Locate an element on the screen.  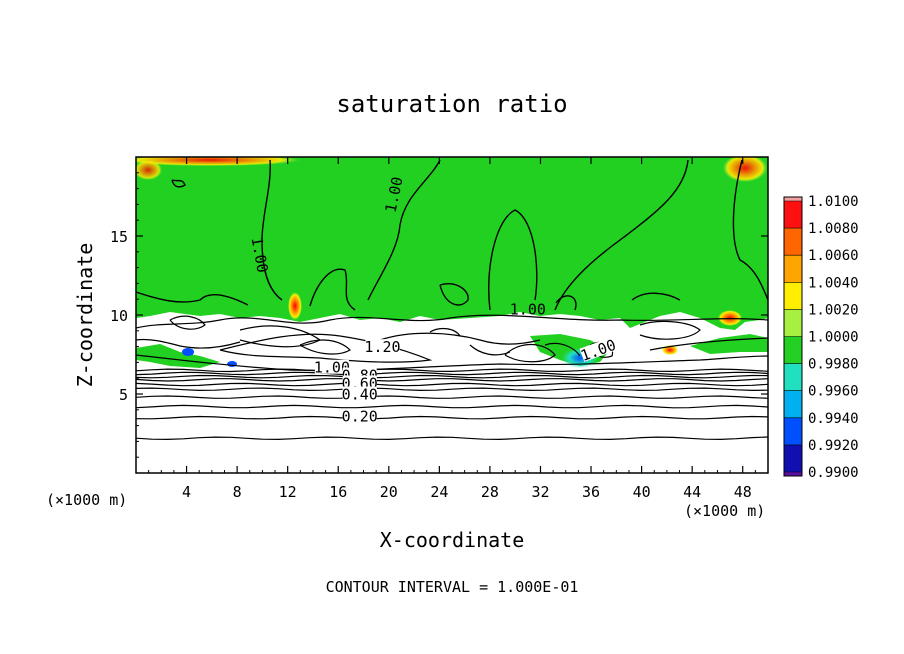
colorbar-label: 0.9920 is located at coordinates (833, 446).